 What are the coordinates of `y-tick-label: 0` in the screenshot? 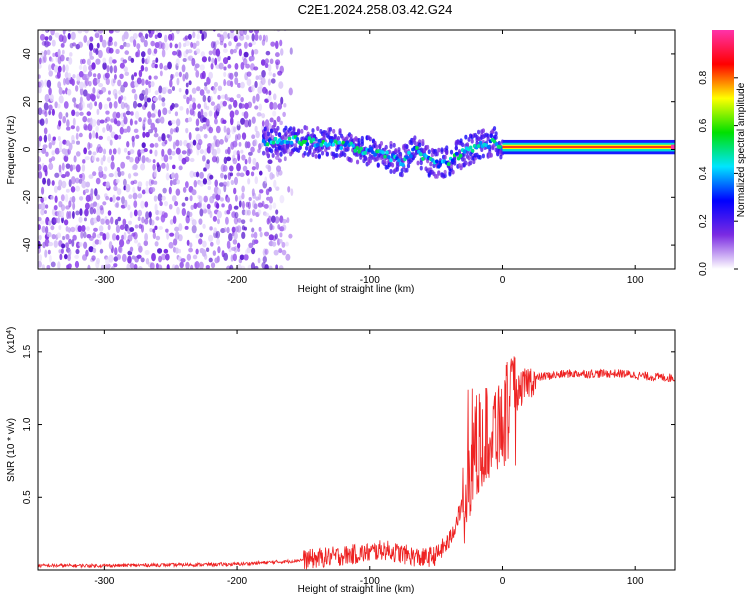 It's located at (27, 149).